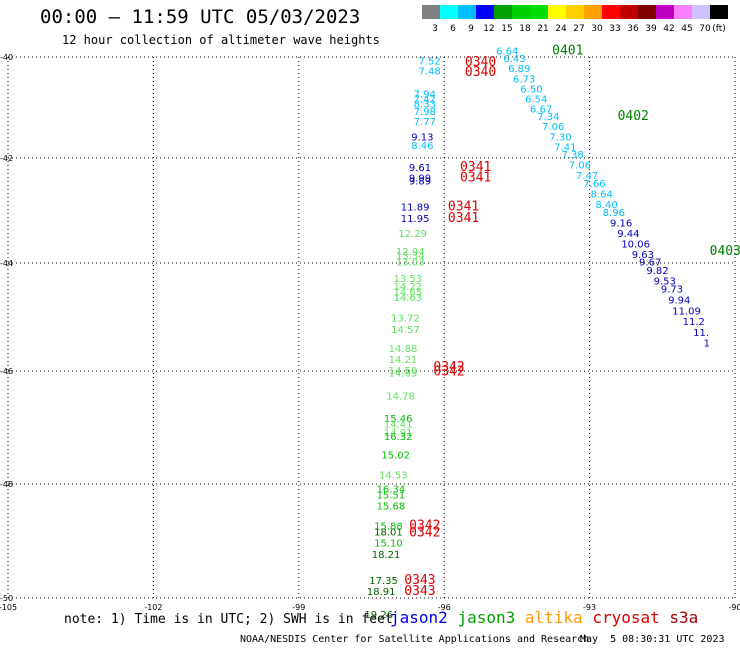  I want to click on wave-height-value: 15.68, so click(391, 507).